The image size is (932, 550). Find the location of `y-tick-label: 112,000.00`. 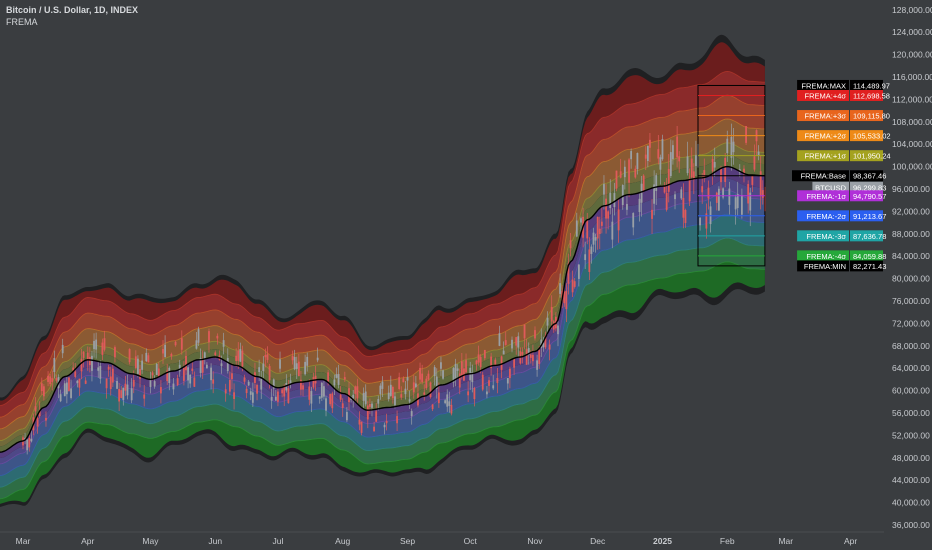

y-tick-label: 112,000.00 is located at coordinates (912, 99).